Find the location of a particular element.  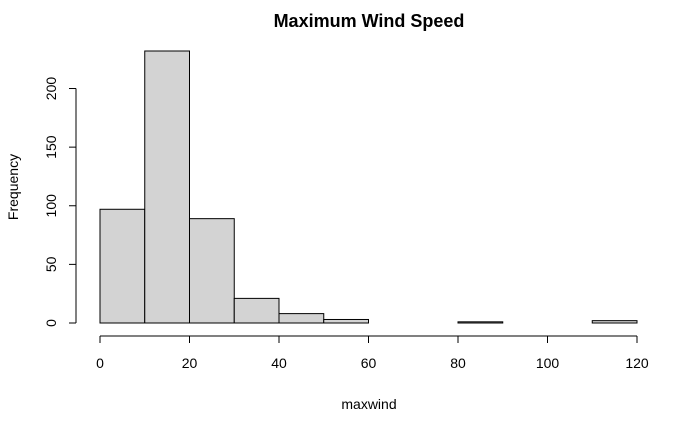

y-axis-label: Frequency is located at coordinates (13, 187).